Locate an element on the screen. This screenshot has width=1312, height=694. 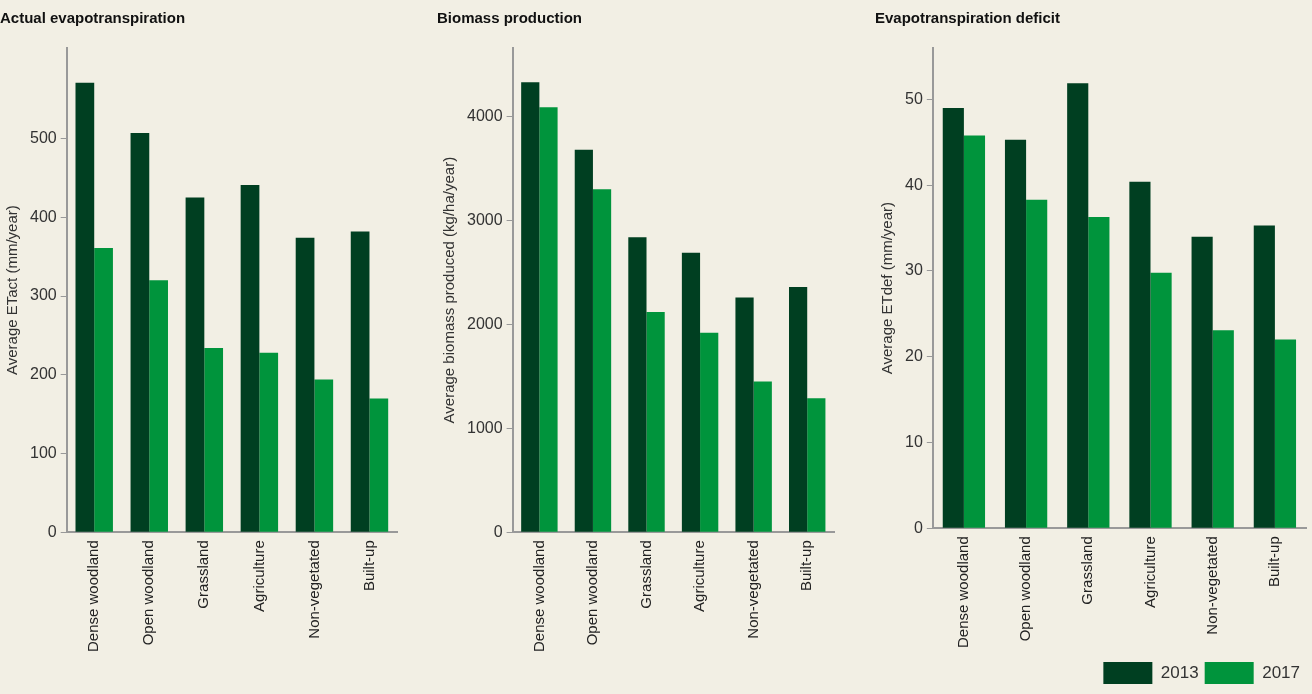
y-tick-label: 10 is located at coordinates (914, 441).